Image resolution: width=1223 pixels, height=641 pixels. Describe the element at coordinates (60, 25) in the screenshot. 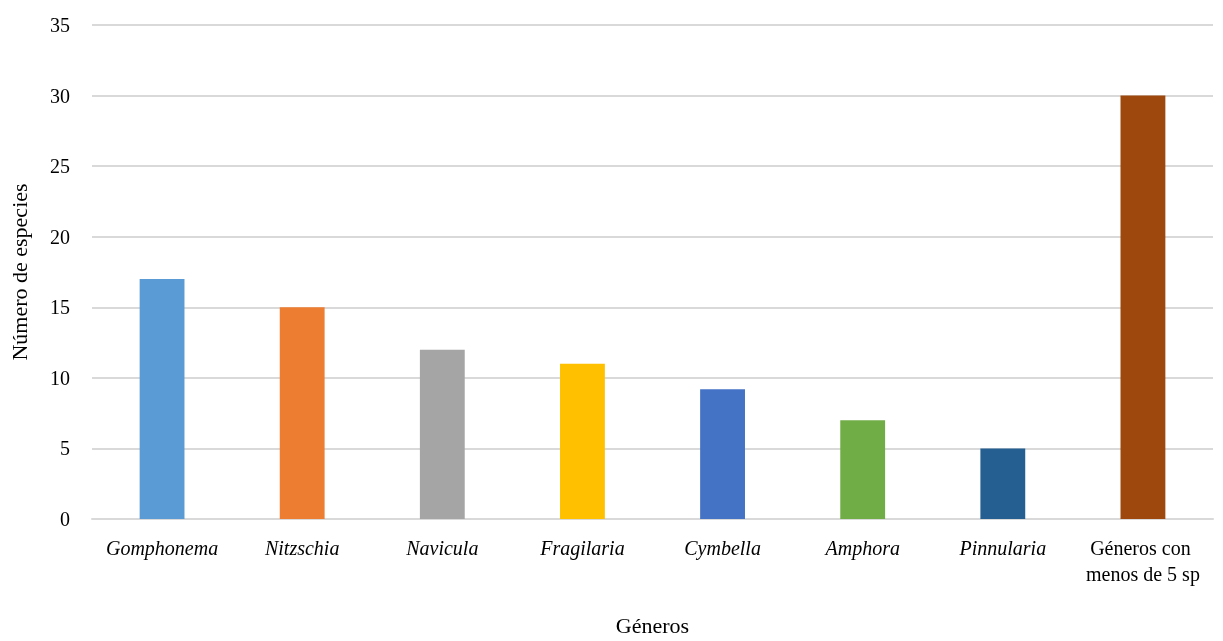

I see `y-tick-label: 35` at that location.